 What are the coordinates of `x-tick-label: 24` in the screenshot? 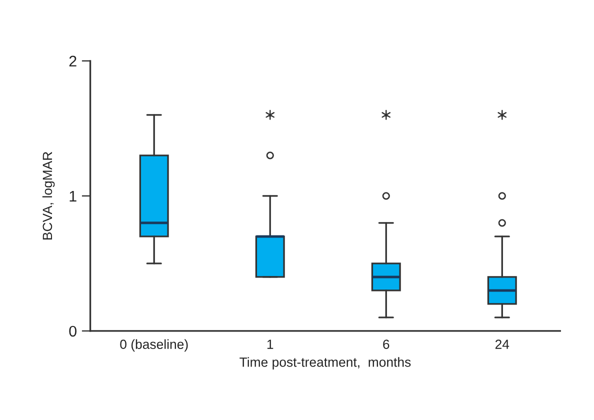 It's located at (502, 344).